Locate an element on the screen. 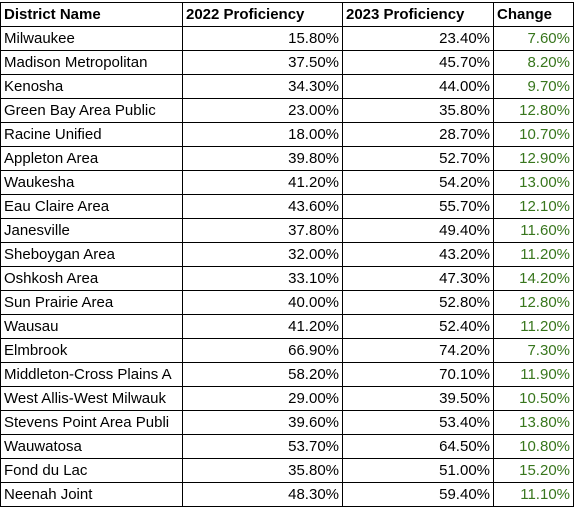  cell-2023-proficiency: 35.80% is located at coordinates (418, 110).